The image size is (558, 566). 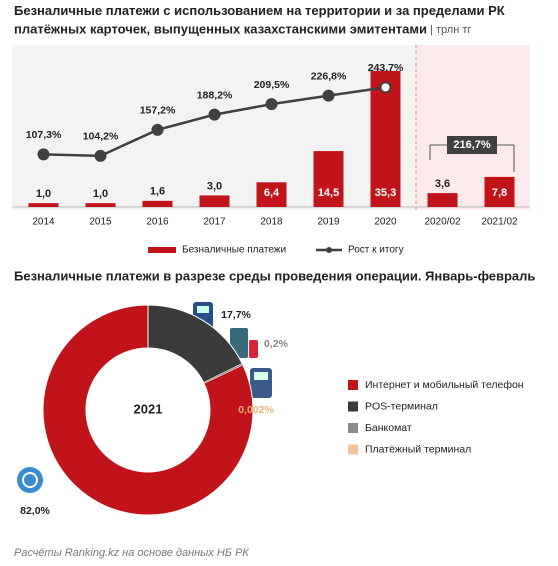 I want to click on growth-label: 226,8%, so click(x=329, y=76).